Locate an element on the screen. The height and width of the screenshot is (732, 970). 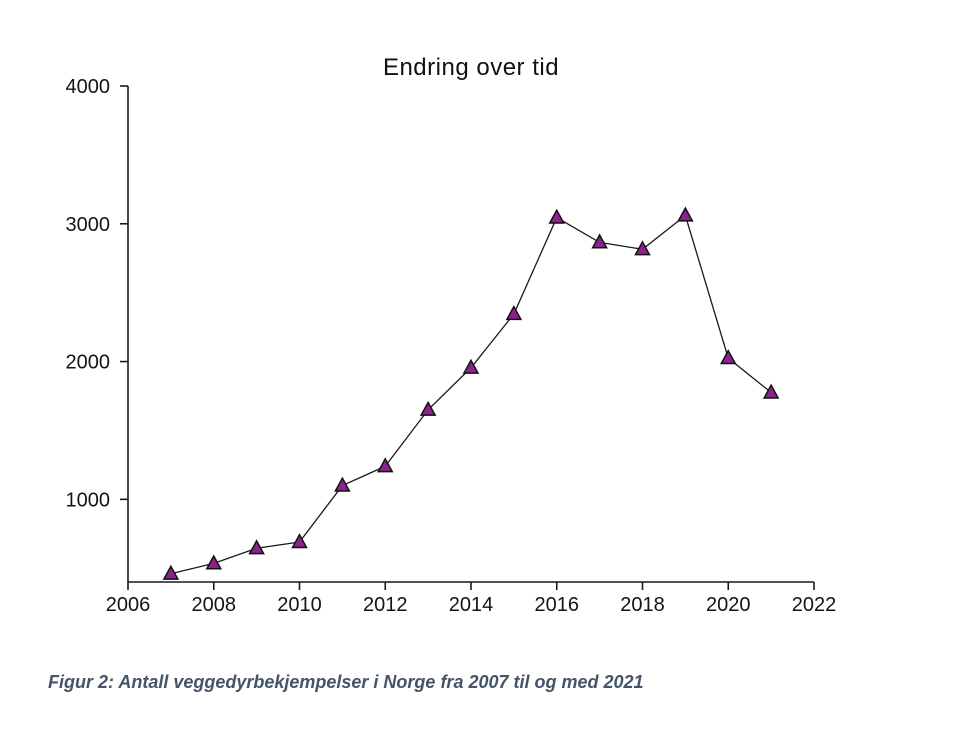
x-axis-tick-label: 2014 is located at coordinates (471, 605).